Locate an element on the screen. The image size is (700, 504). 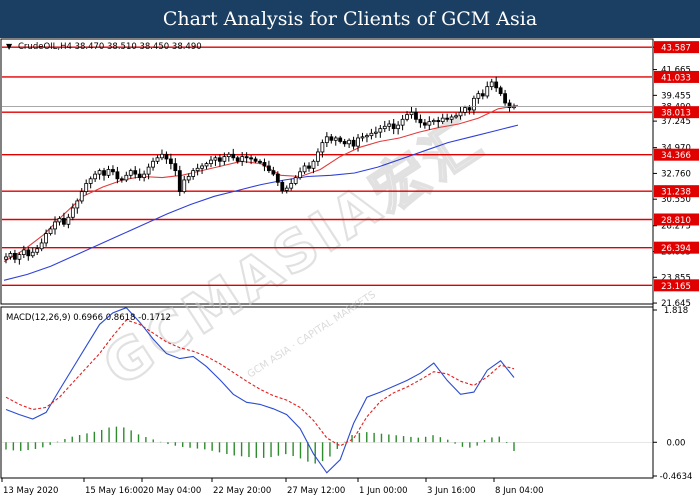
price-tick-label-2: 39.455 is located at coordinates (676, 96).